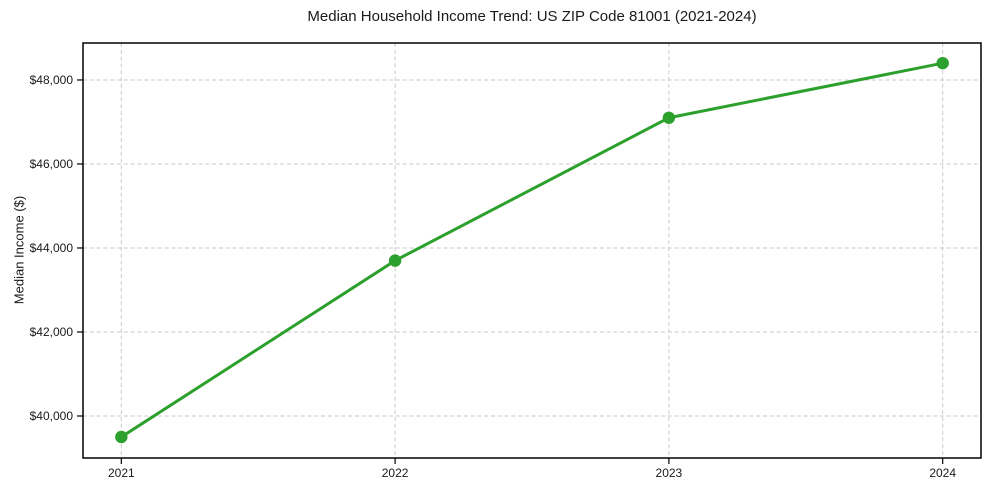 Image resolution: width=989 pixels, height=490 pixels. Describe the element at coordinates (52, 416) in the screenshot. I see `y-tick-label: $40,000` at that location.